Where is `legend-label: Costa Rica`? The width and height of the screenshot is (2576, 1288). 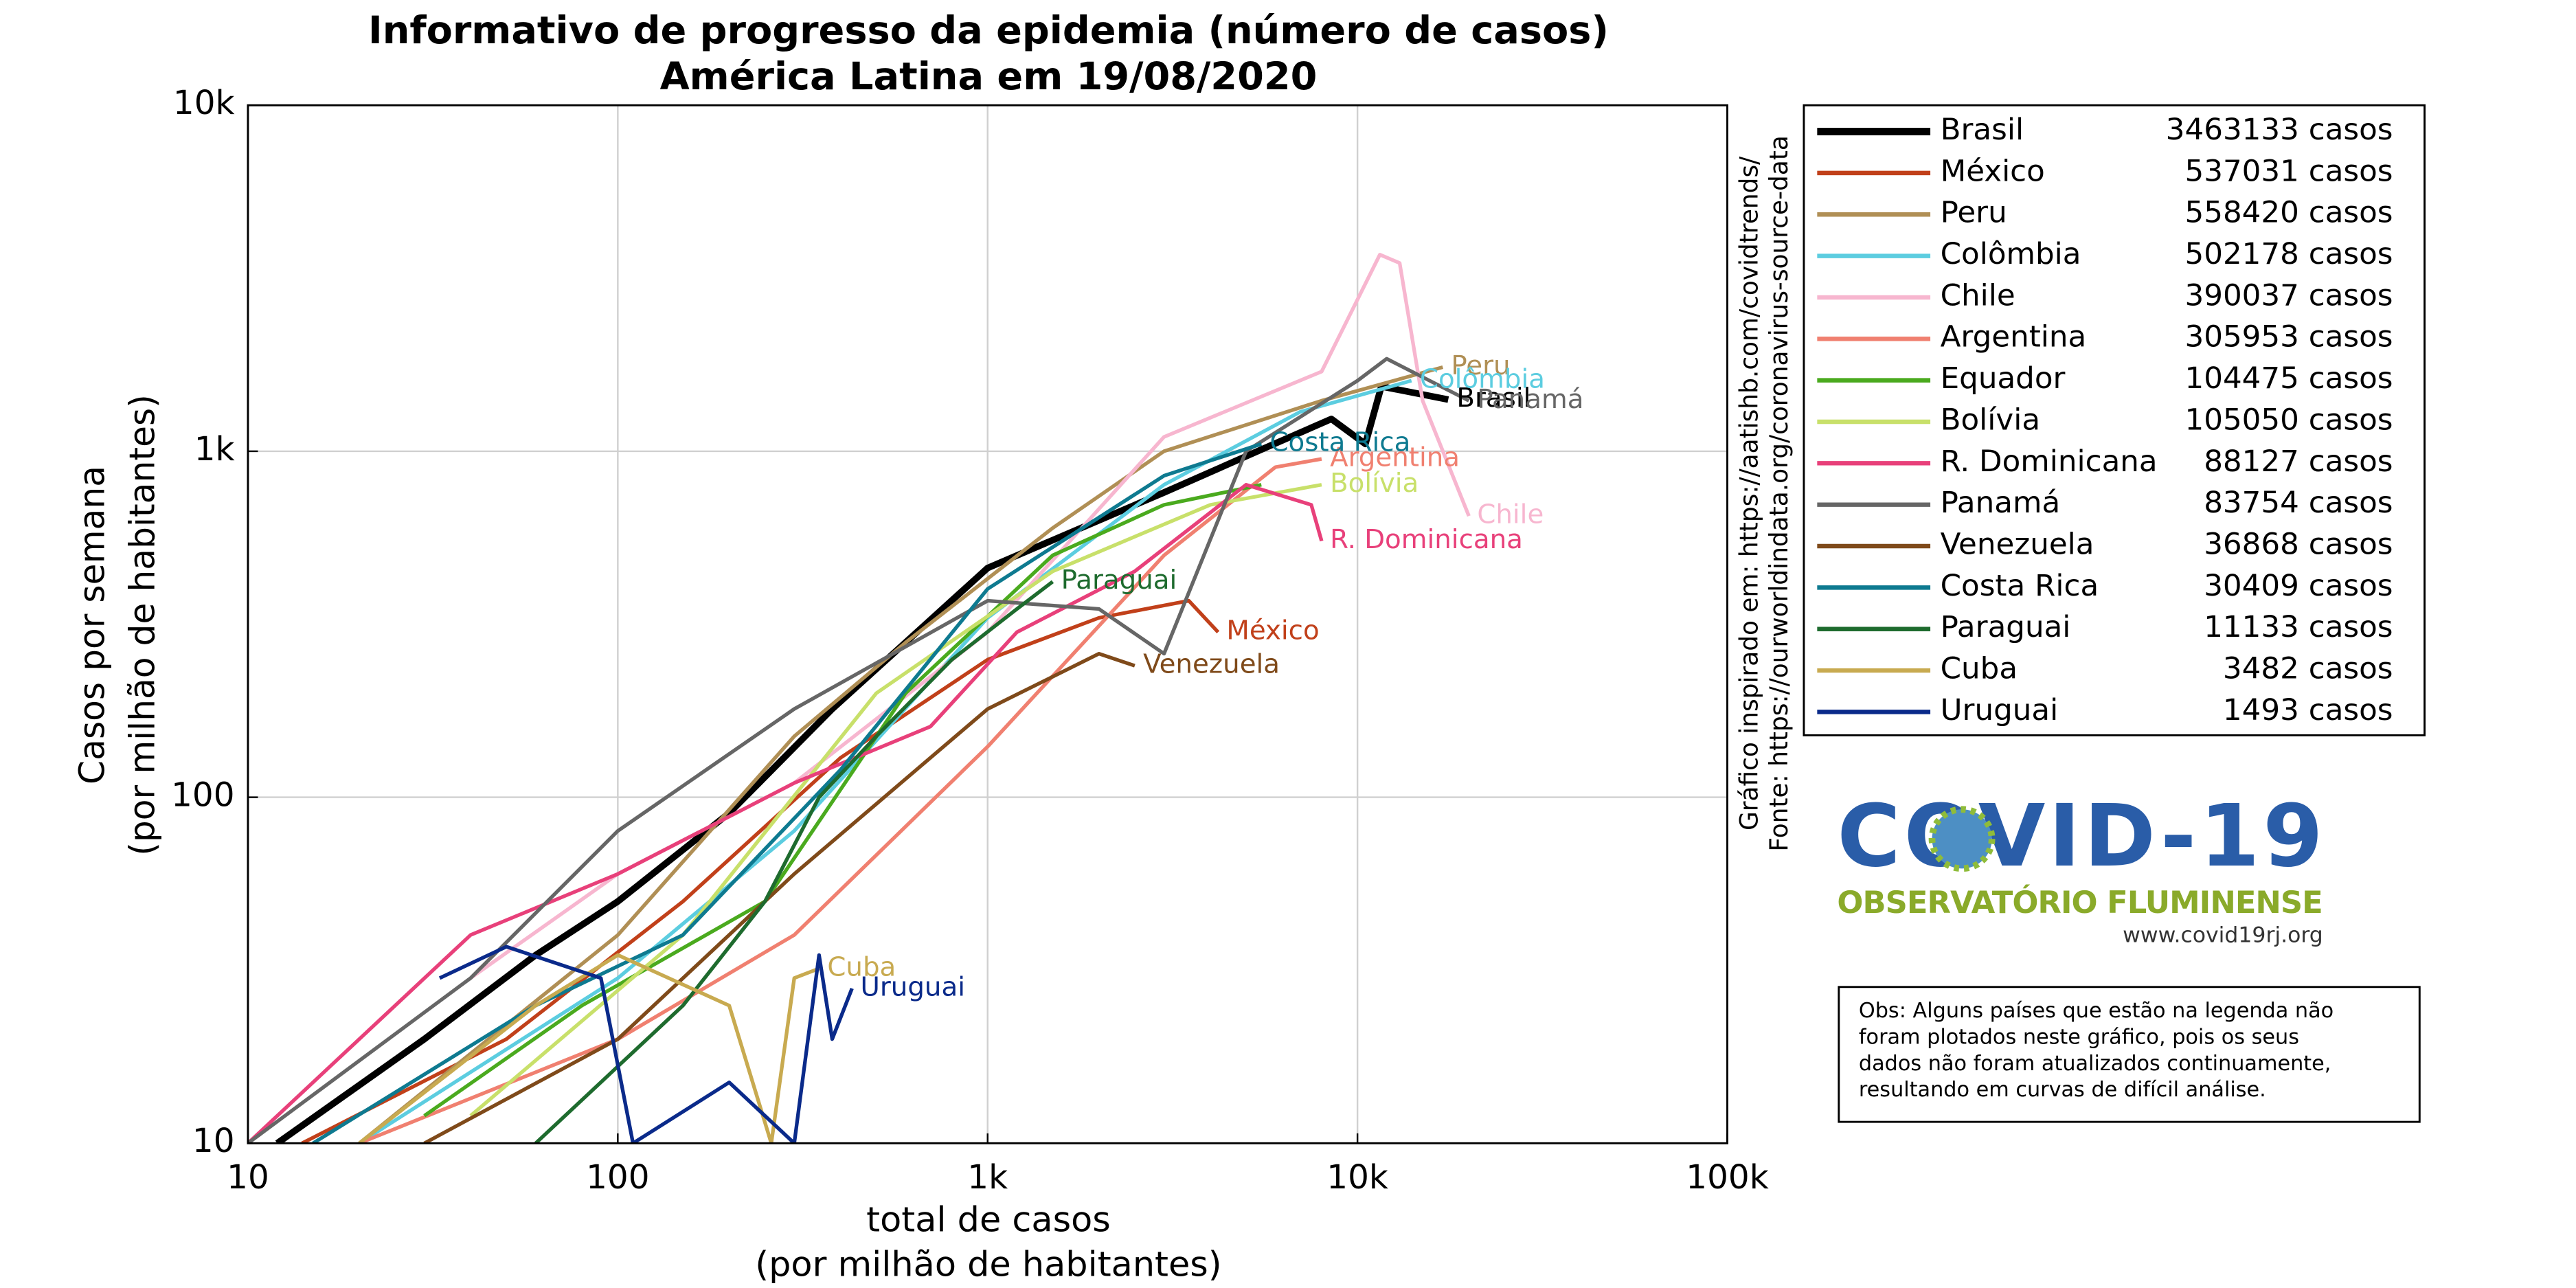
legend-label: Costa Rica is located at coordinates (2020, 586).